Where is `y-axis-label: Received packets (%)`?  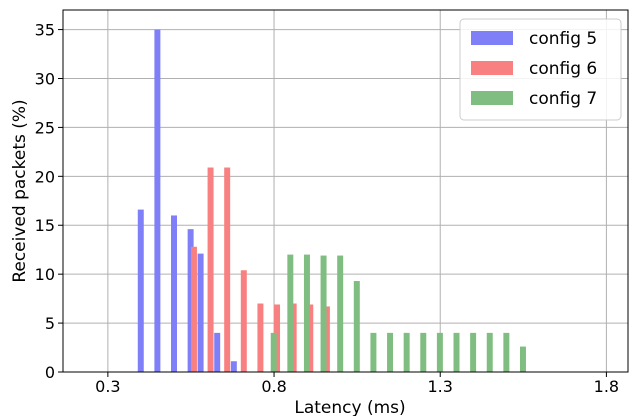
y-axis-label: Received packets (%) is located at coordinates (20, 190).